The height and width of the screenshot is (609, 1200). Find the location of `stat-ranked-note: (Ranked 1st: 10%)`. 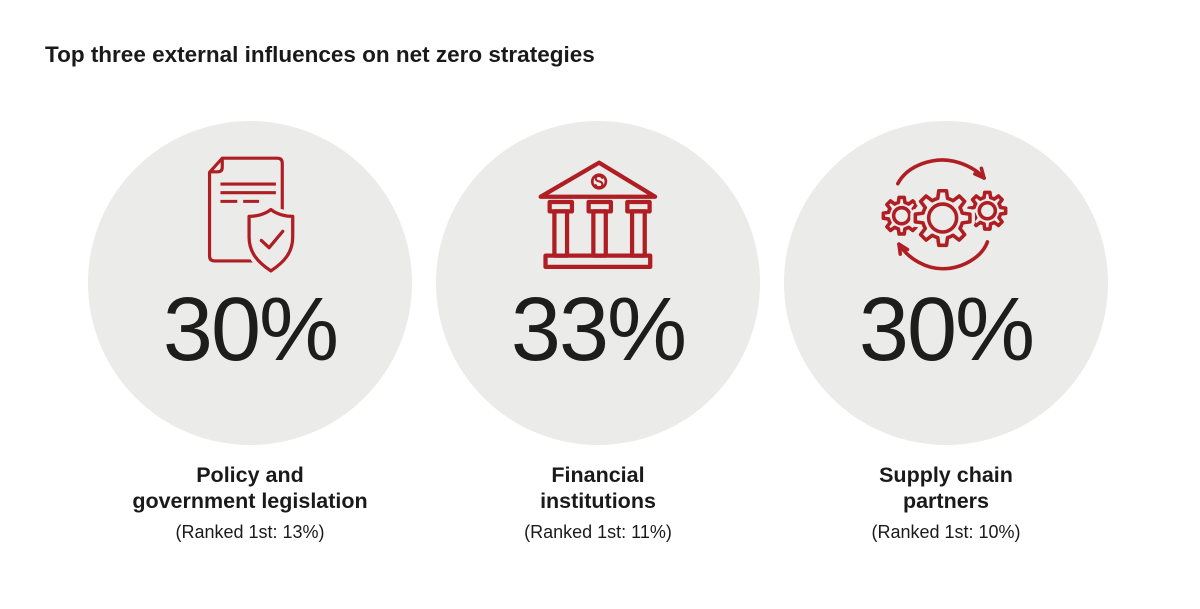

stat-ranked-note: (Ranked 1st: 10%) is located at coordinates (946, 532).